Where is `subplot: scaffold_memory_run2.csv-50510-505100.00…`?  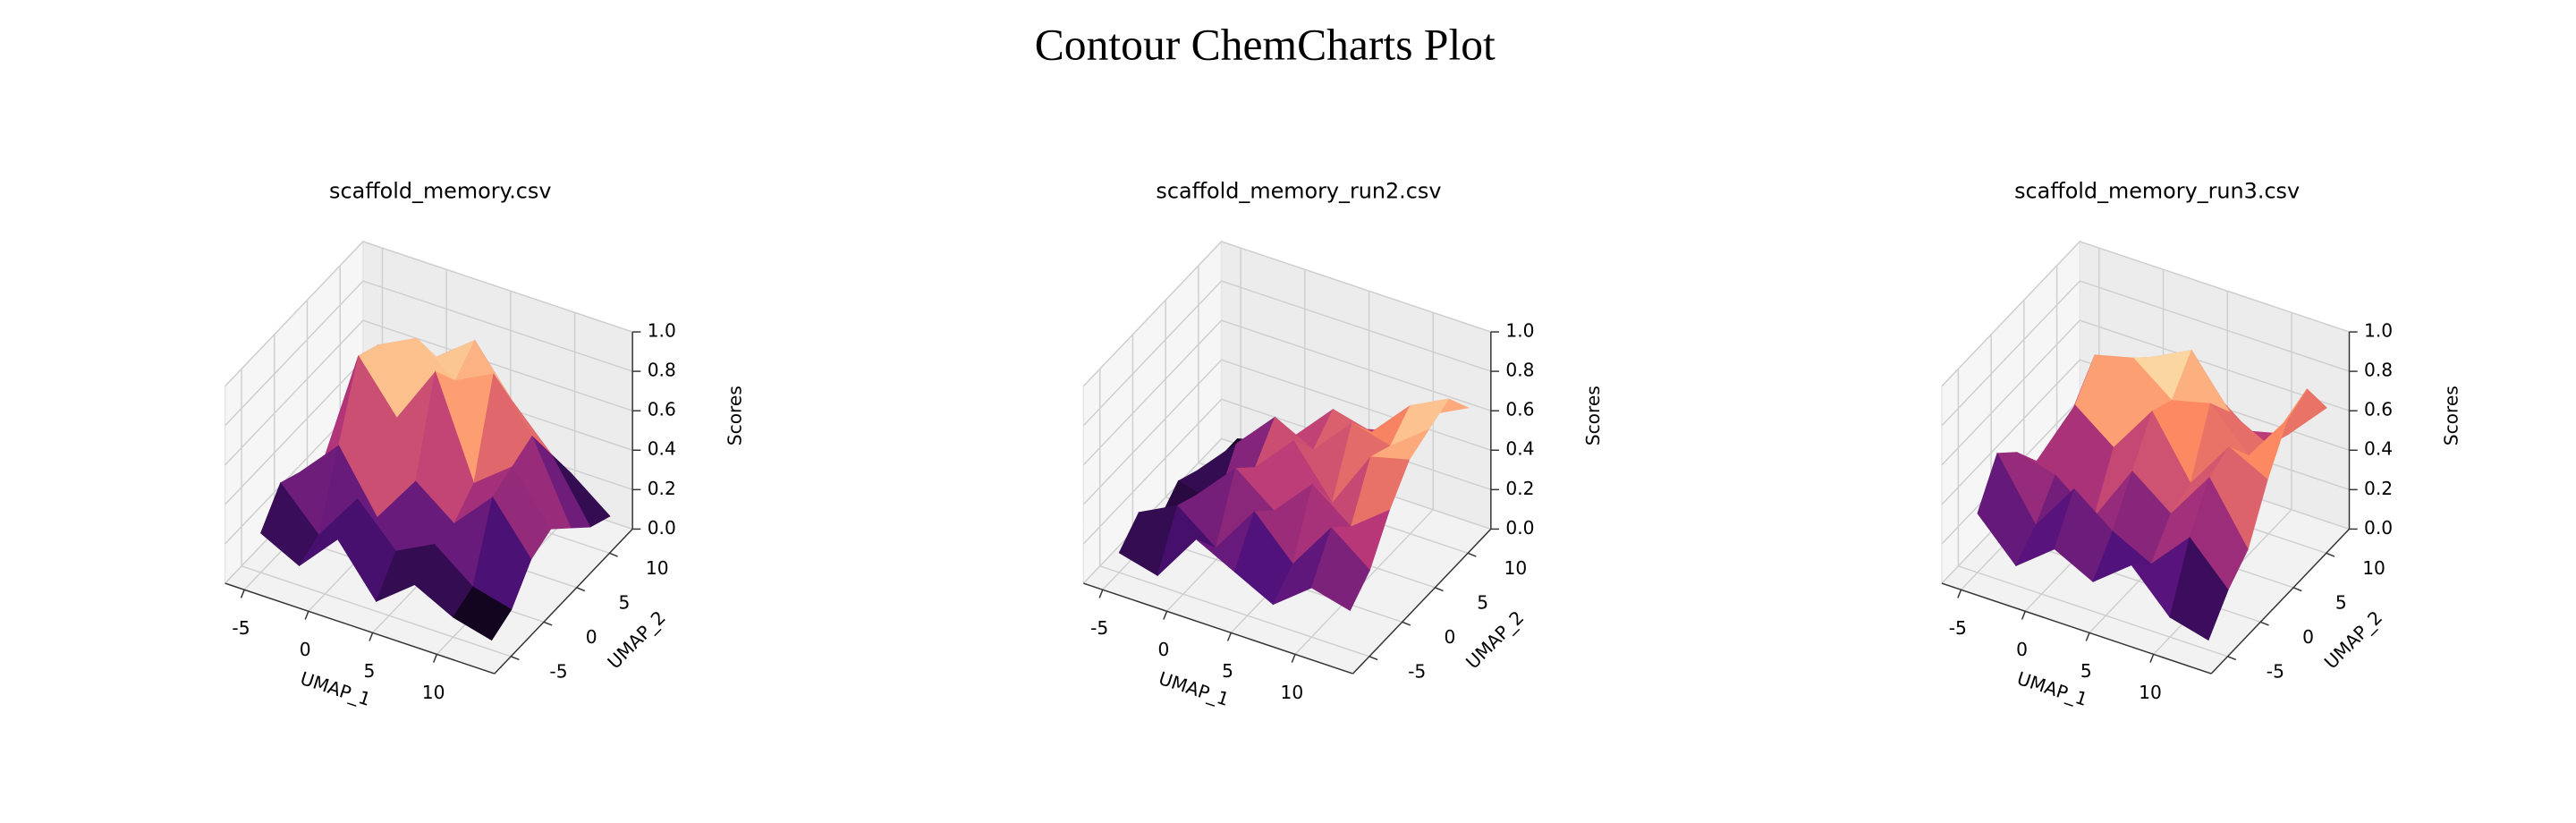
subplot: scaffold_memory_run2.csv-50510-505100.00… is located at coordinates (1343, 444).